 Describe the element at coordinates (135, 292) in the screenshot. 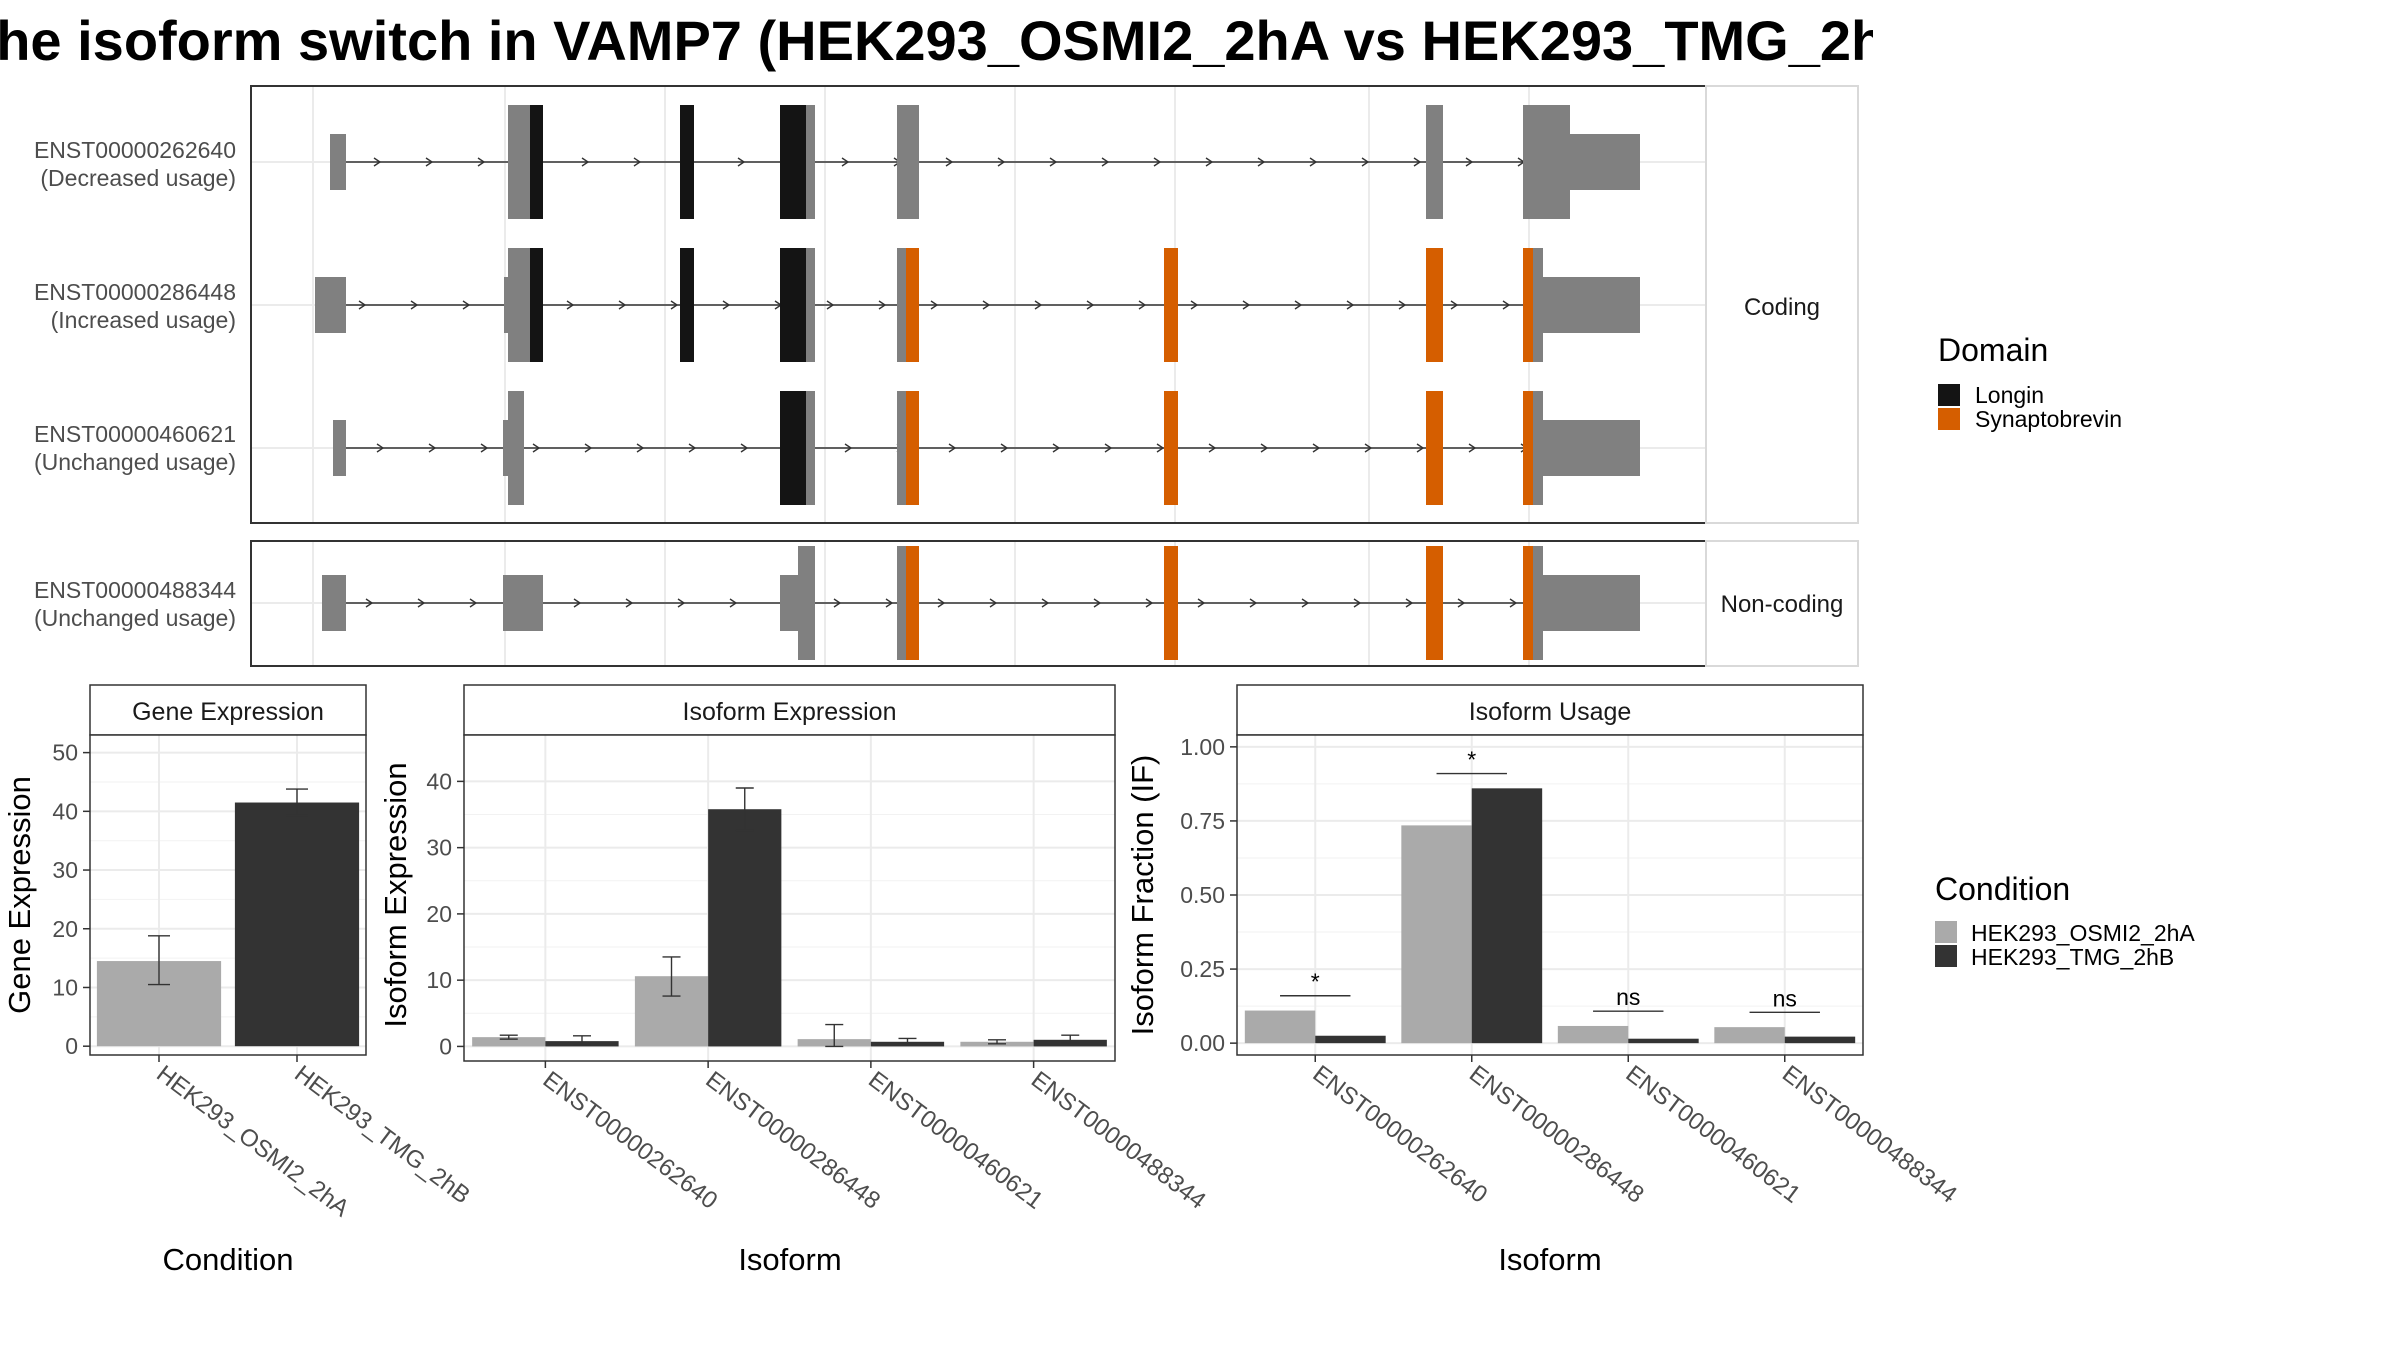

I see `transcript-id-label: ENST00000286448` at that location.